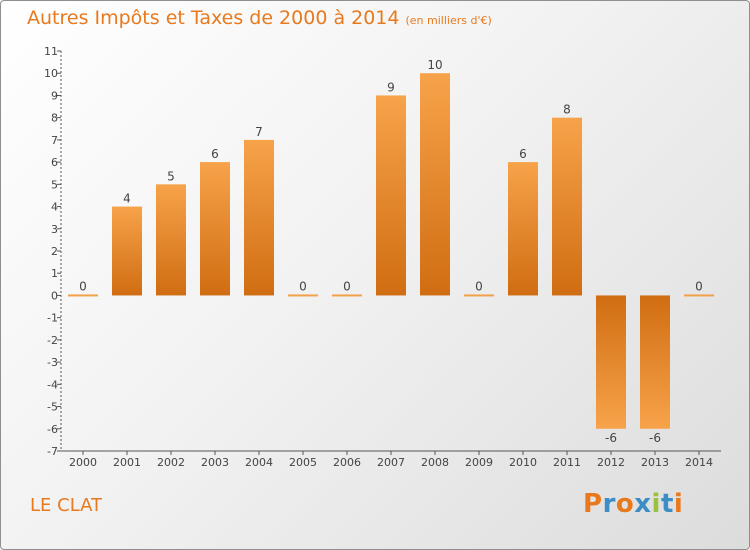 The image size is (750, 550). I want to click on data-label: 4, so click(127, 199).